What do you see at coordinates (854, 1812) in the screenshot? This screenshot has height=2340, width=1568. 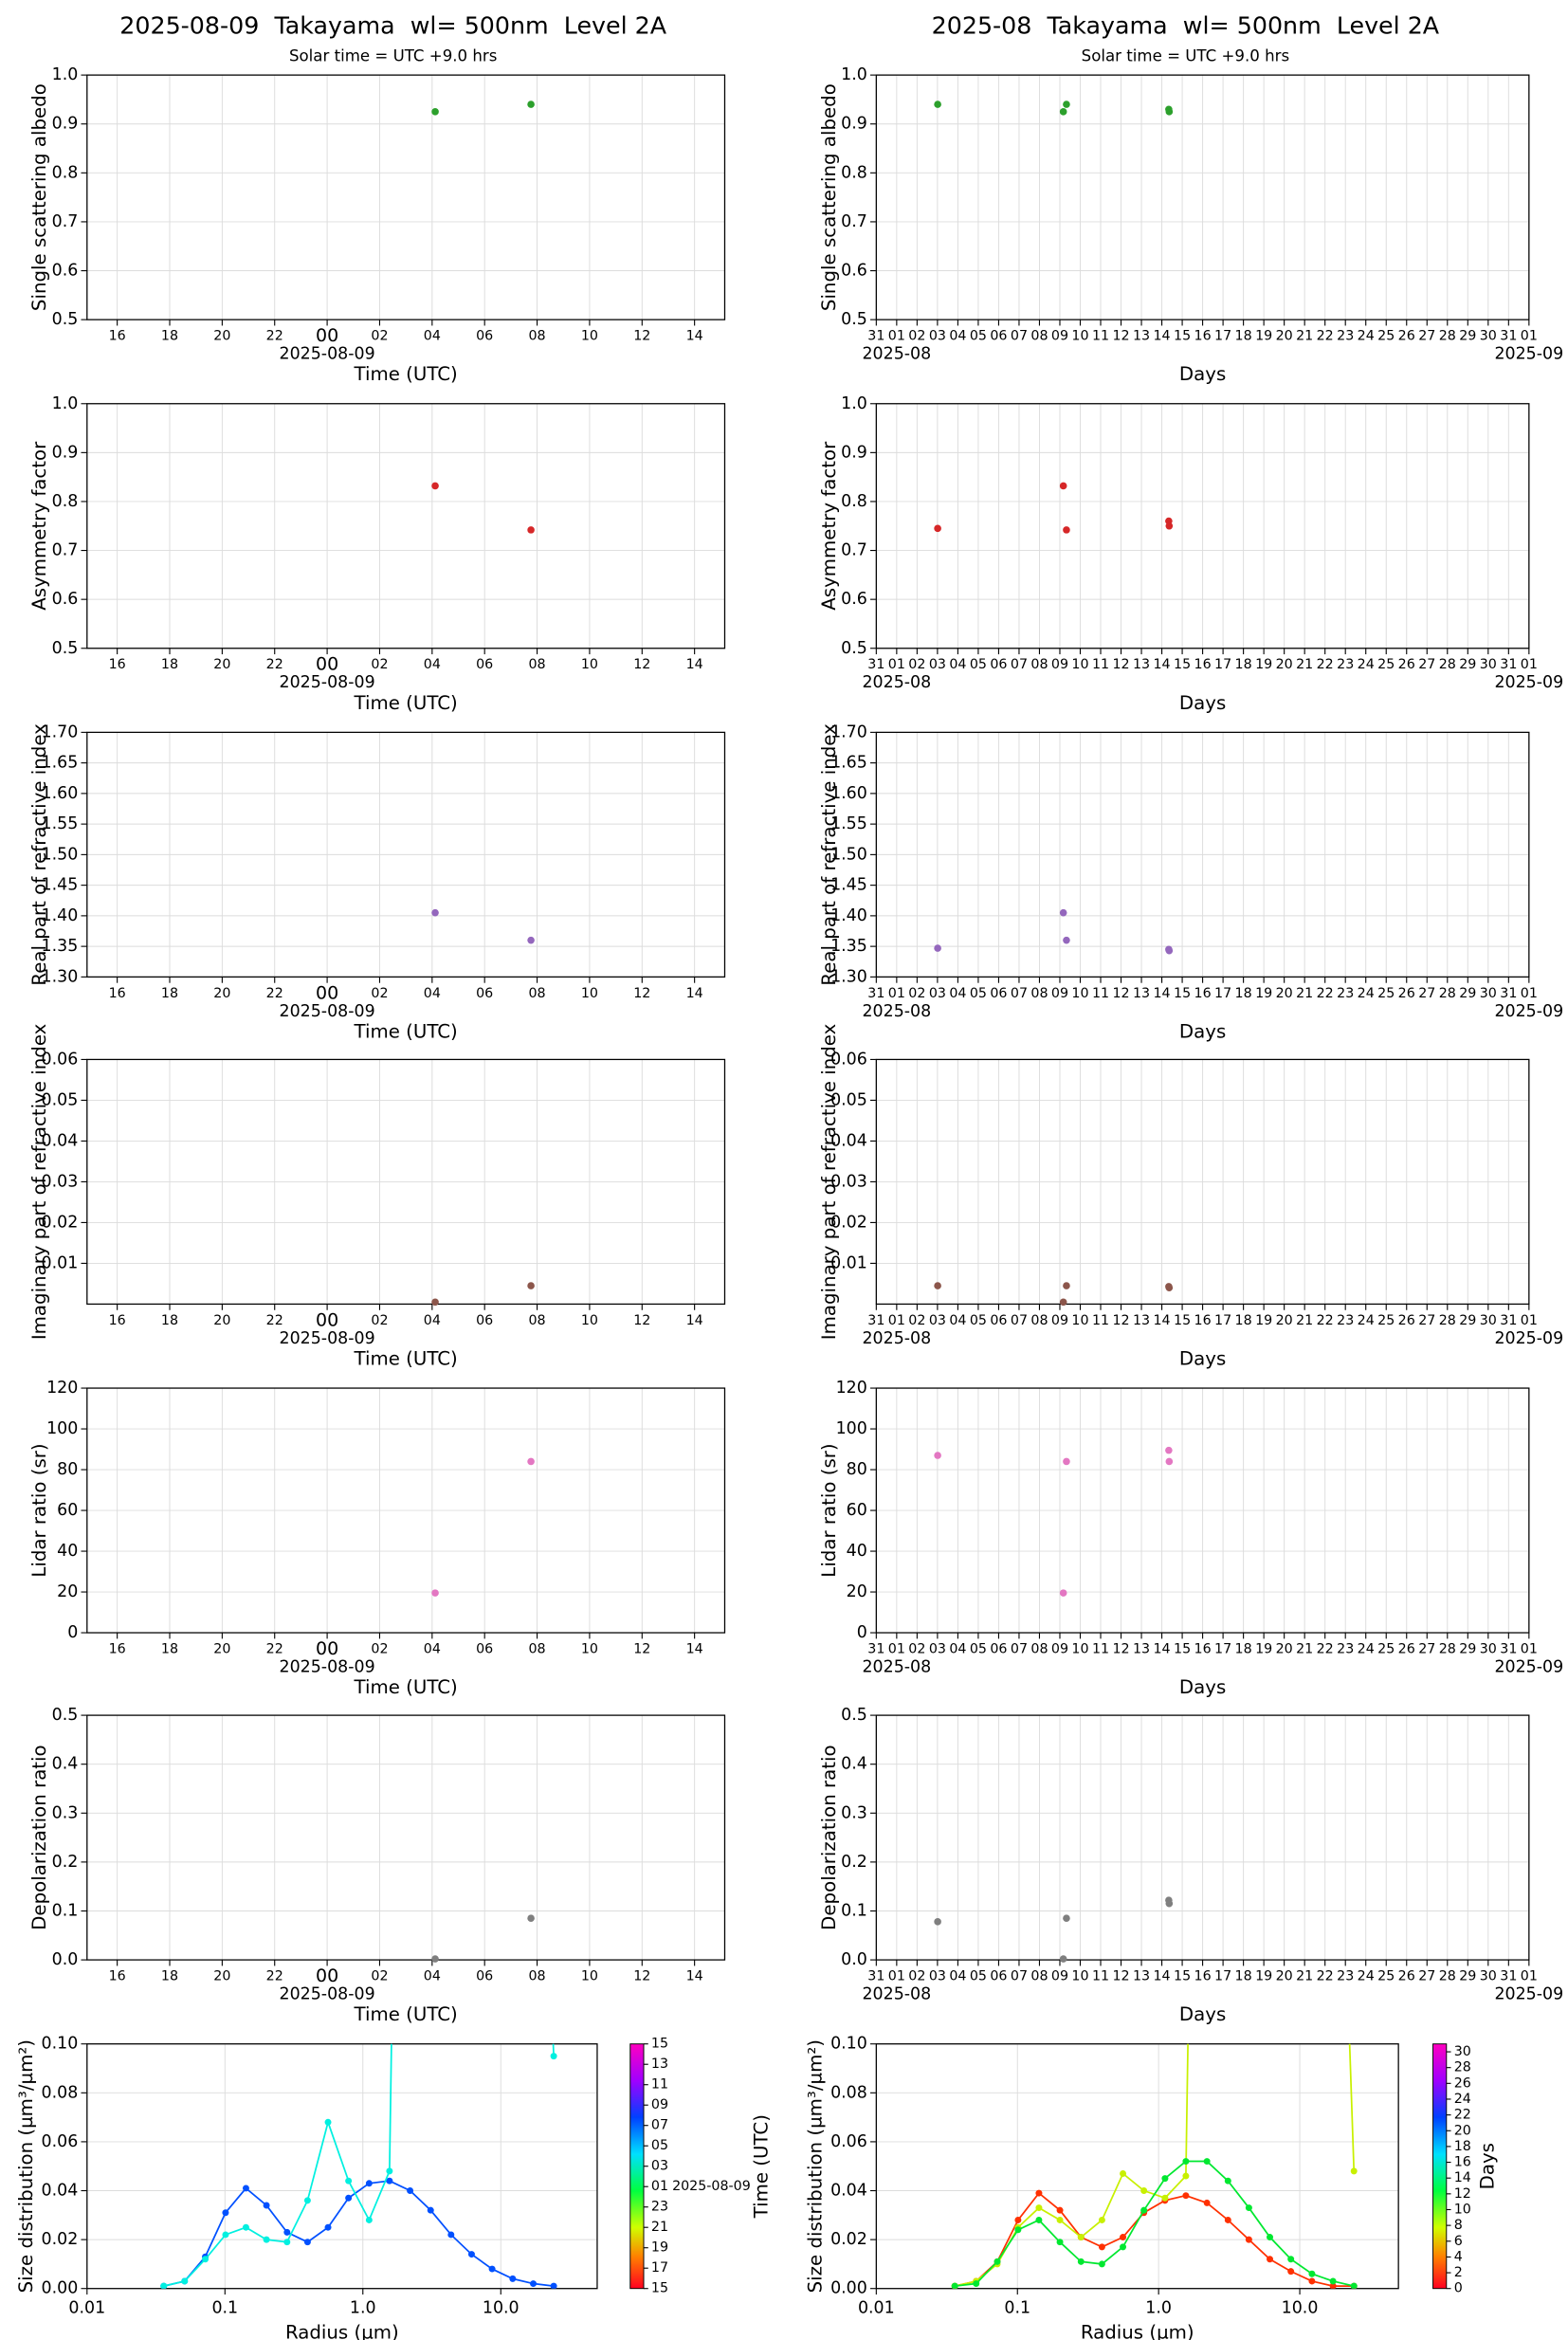 I see `y-tick-label: 0.3` at bounding box center [854, 1812].